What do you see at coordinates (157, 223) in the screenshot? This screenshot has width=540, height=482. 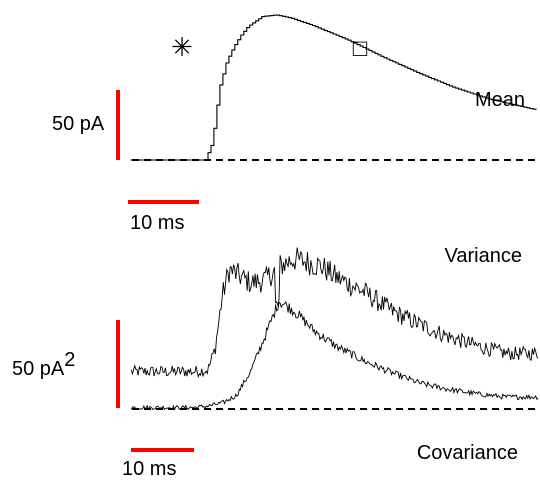 I see `top-x-scale-label: 10 ms` at bounding box center [157, 223].